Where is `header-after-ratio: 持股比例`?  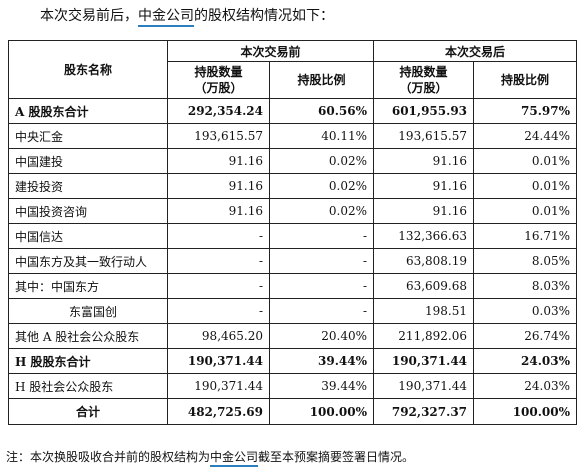
header-after-ratio: 持股比例 is located at coordinates (525, 80).